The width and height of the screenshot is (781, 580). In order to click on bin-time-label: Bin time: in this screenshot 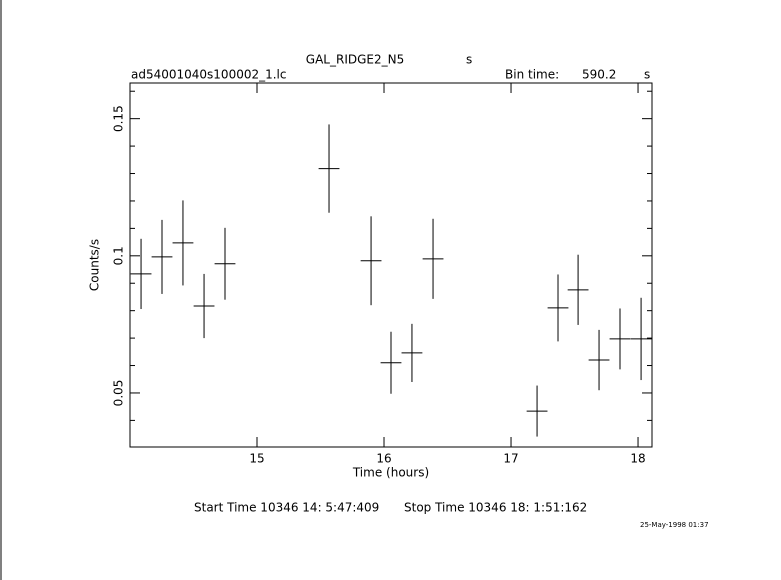, I will do `click(532, 75)`.